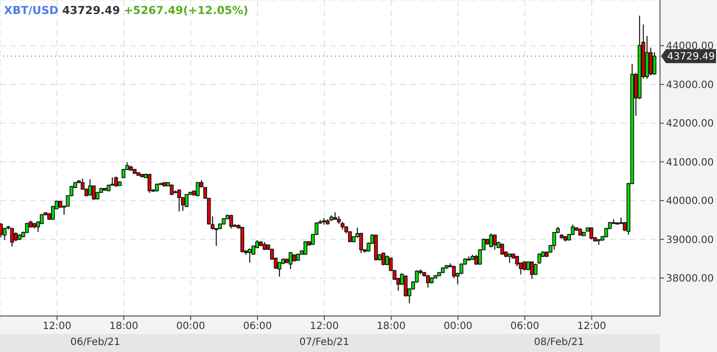  What do you see at coordinates (690, 162) in the screenshot?
I see `y-tick-label: 41000.00` at bounding box center [690, 162].